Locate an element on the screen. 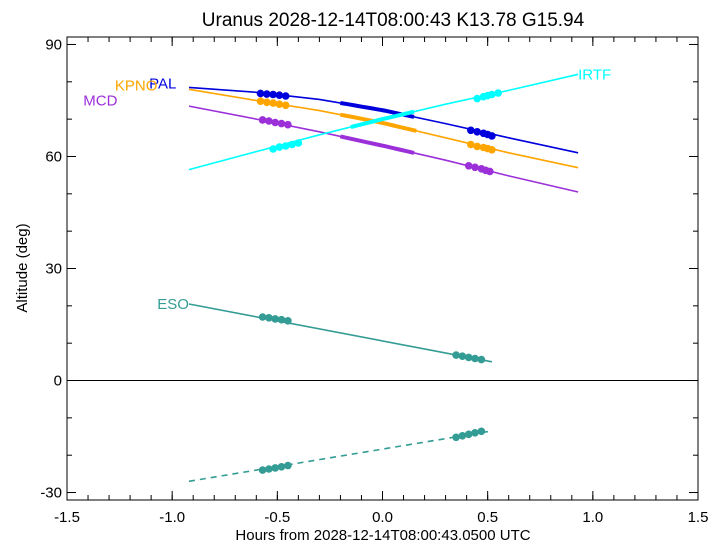 This screenshot has width=710, height=546. series-line-eso-below-horizon is located at coordinates (340, 456).